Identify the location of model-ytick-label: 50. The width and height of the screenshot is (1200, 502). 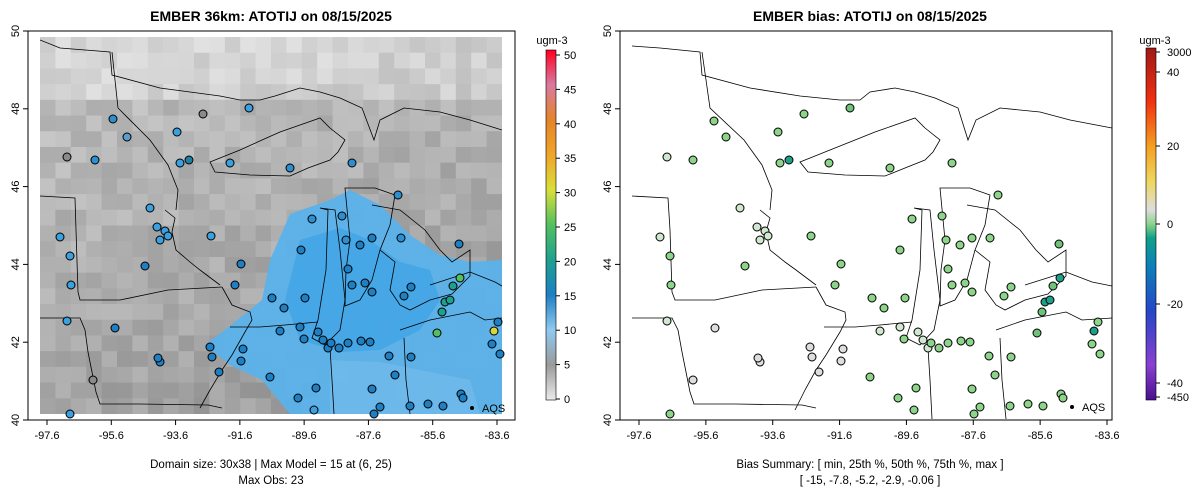
(16, 31).